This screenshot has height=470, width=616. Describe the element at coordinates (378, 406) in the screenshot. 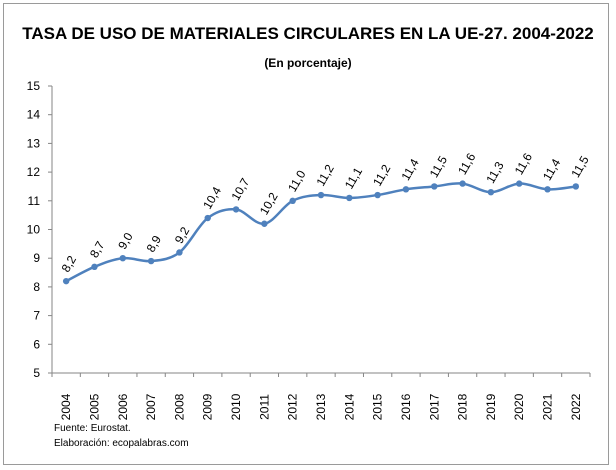

I see `x-tick-label: 2015` at that location.